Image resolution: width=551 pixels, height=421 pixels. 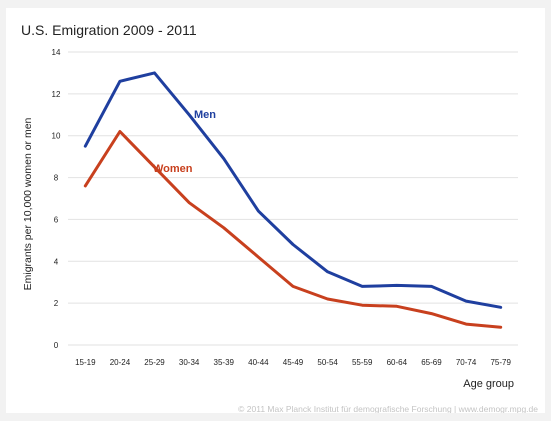 I want to click on x-tick-label: 70-74, so click(x=466, y=362).